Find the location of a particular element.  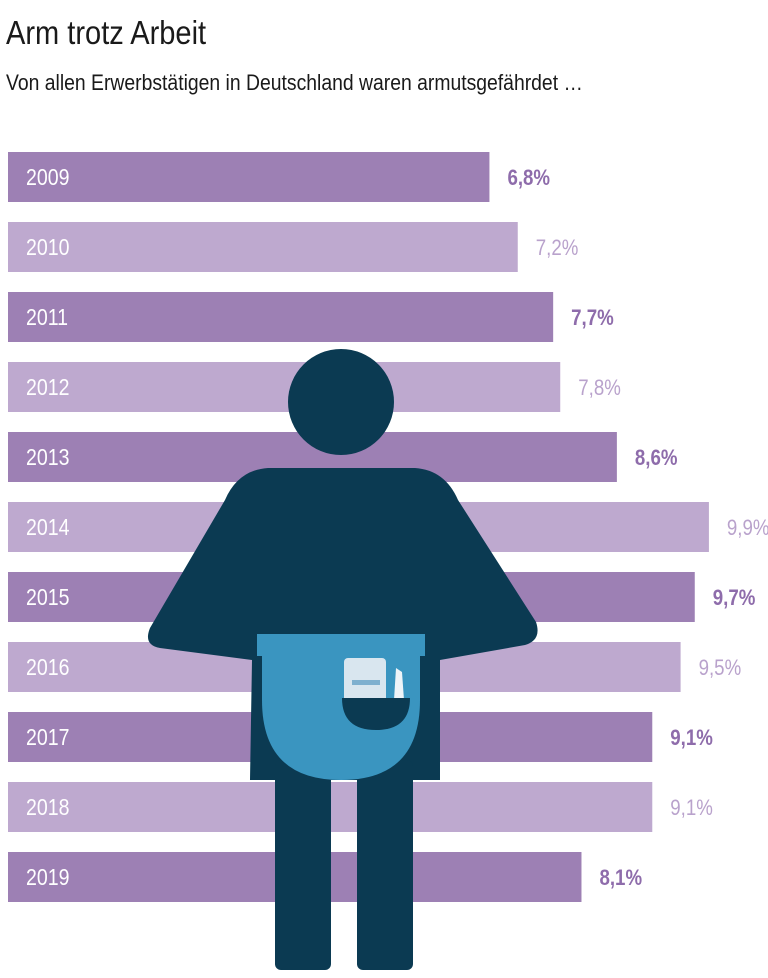

category-label-2013: 2013 is located at coordinates (47, 458).